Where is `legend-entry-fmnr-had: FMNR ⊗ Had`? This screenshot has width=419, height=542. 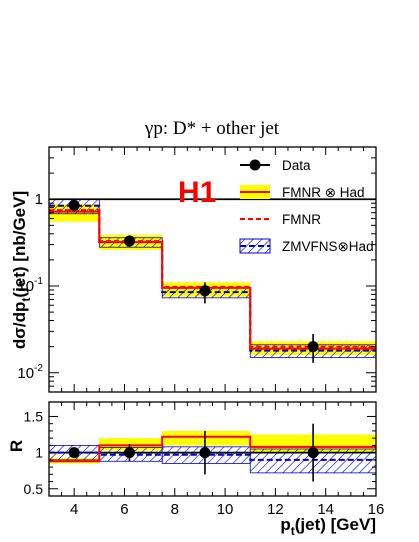
legend-entry-fmnr-had: FMNR ⊗ Had is located at coordinates (302, 192).